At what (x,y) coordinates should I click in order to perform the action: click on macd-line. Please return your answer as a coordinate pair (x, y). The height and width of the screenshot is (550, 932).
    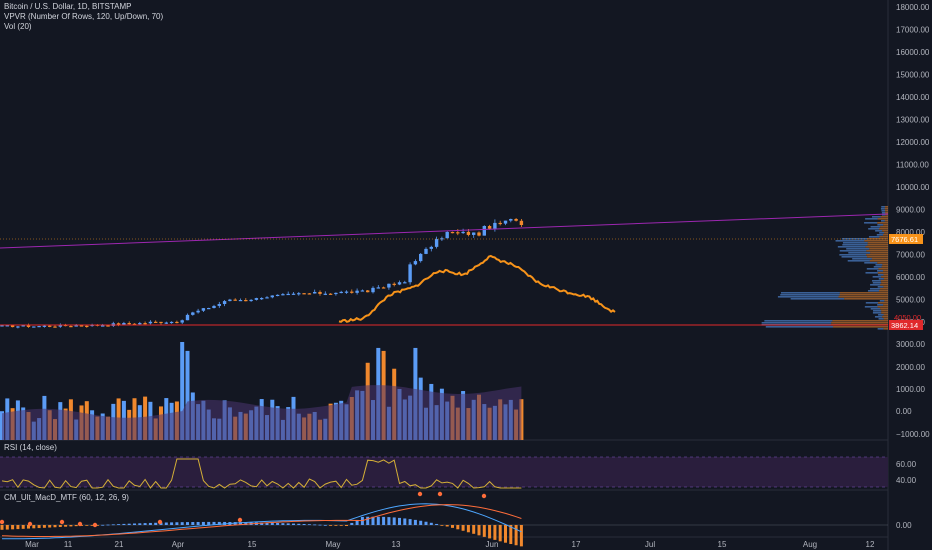
    Looking at the image, I should click on (262, 521).